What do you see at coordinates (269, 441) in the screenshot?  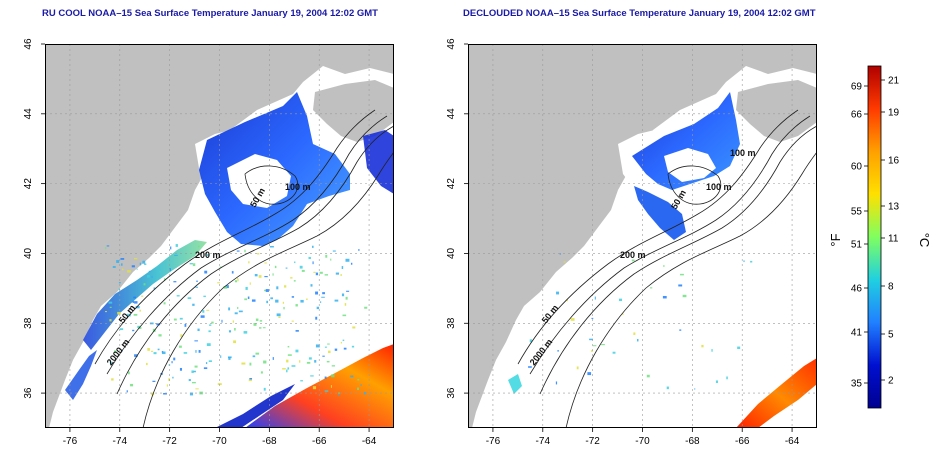 I see `x-tick-label: -68` at bounding box center [269, 441].